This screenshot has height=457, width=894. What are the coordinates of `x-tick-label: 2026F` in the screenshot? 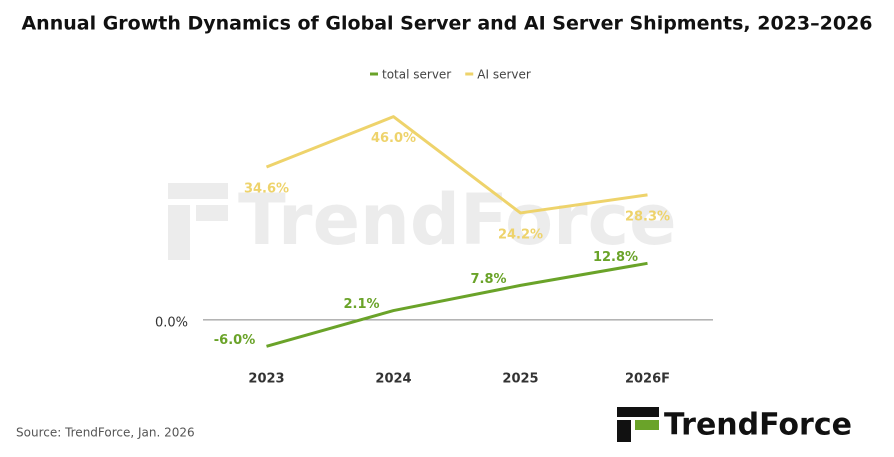 It's located at (647, 379).